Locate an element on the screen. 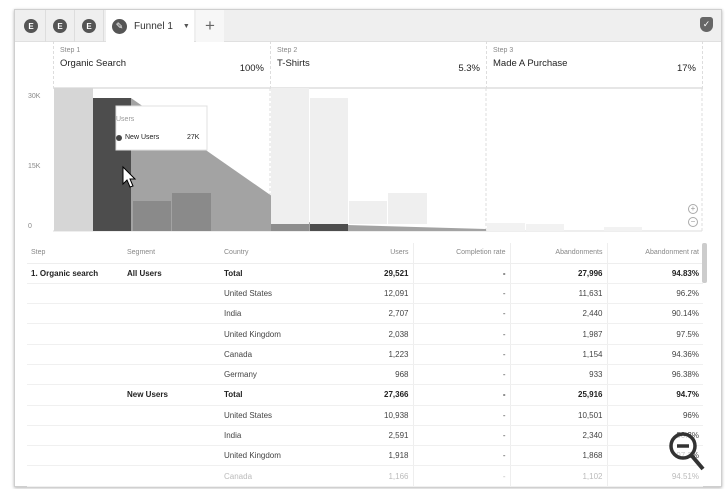 The height and width of the screenshot is (489, 725). cell-abandonments: 10,501 is located at coordinates (558, 415).